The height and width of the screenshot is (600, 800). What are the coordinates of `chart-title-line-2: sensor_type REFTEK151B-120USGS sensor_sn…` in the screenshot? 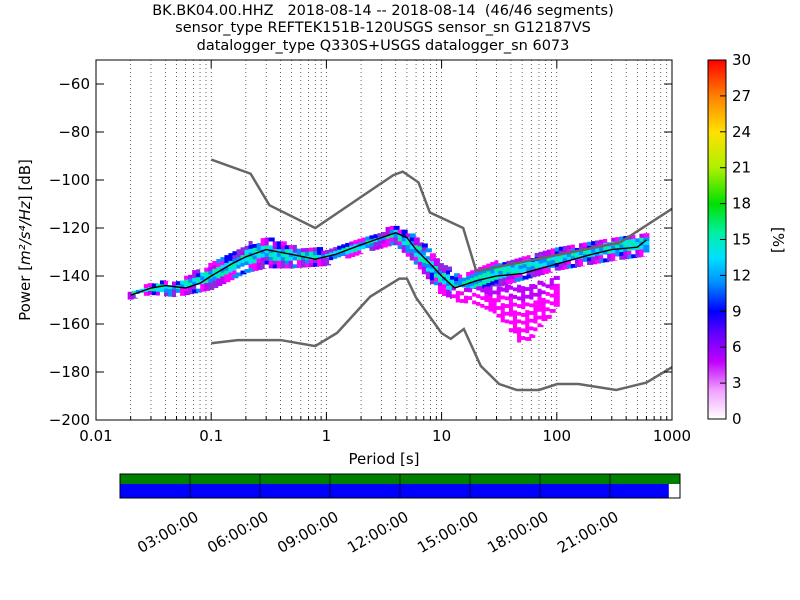 It's located at (383, 28).